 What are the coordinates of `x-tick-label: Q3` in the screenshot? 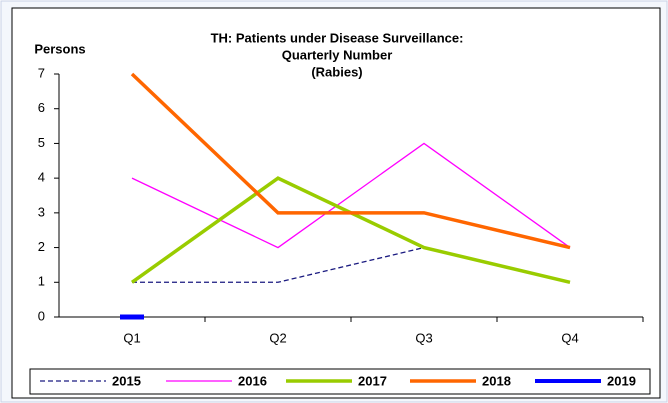 It's located at (423, 337).